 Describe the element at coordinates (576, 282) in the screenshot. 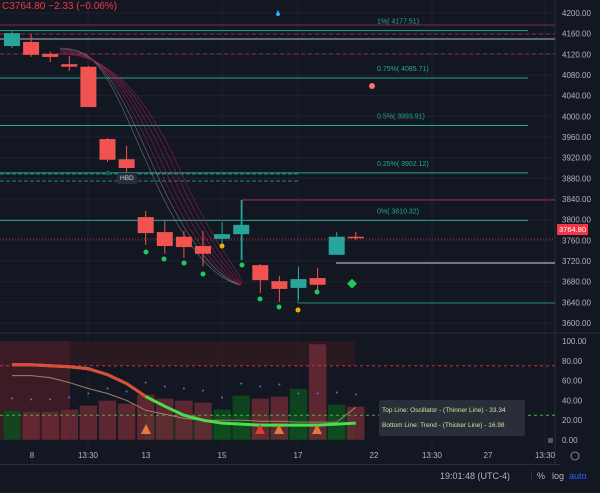

I see `price-tick: 3680.00` at that location.